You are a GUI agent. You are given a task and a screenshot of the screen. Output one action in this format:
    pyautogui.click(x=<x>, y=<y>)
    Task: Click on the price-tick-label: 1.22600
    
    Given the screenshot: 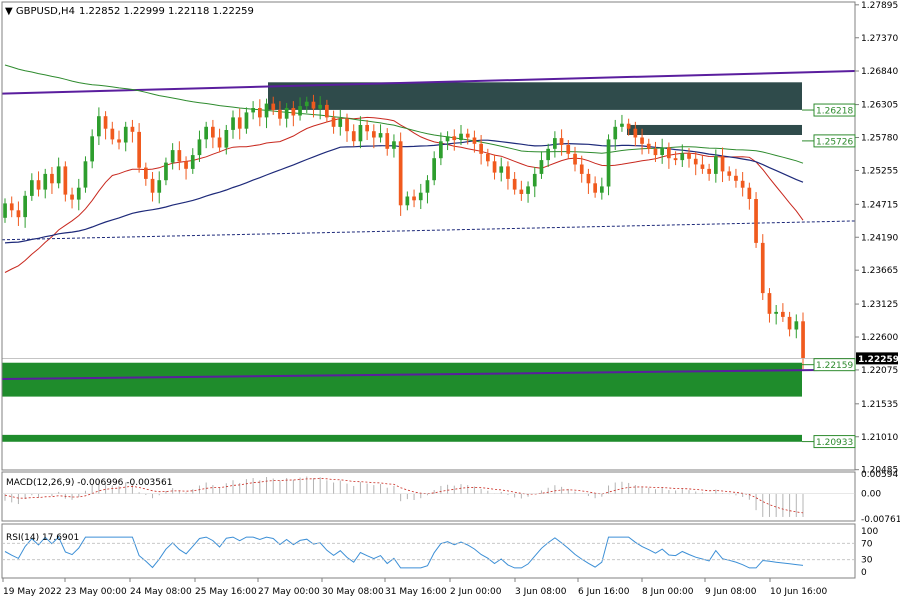 What is the action you would take?
    pyautogui.click(x=879, y=338)
    